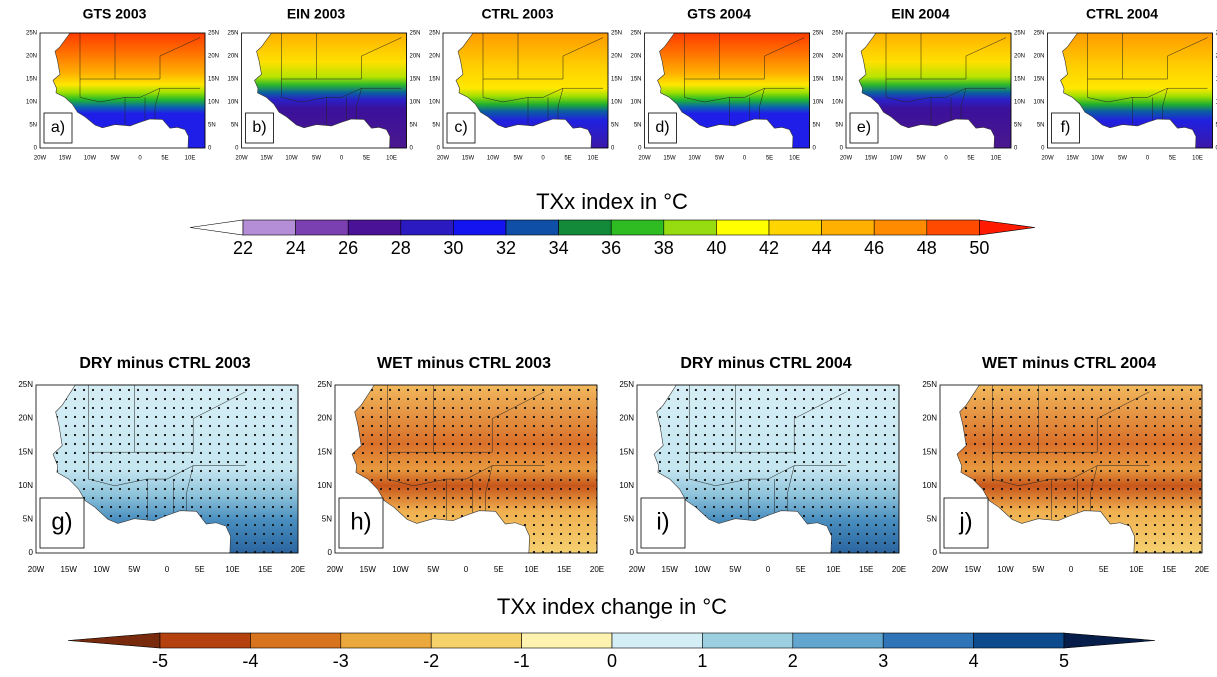  I want to click on panel-title: CTRL 2004, so click(1122, 14).